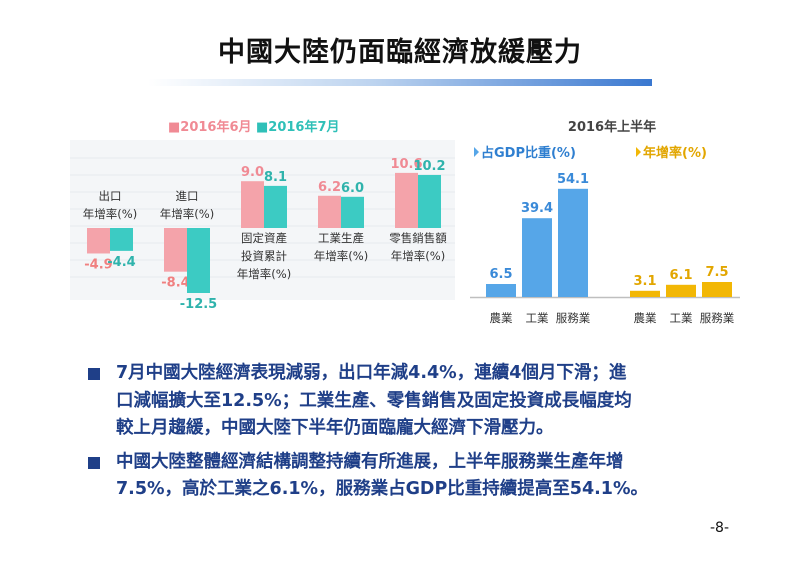 This screenshot has height=566, width=800. Describe the element at coordinates (329, 187) in the screenshot. I see `chart1-data-label: 6.2` at that location.